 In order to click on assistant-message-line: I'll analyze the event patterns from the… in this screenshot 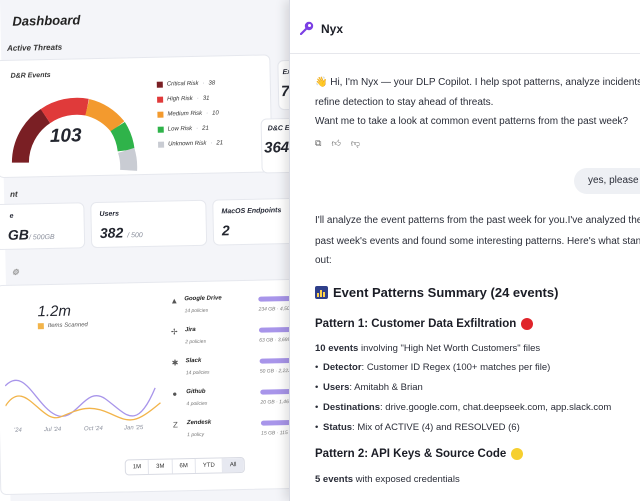, I will do `click(477, 220)`.